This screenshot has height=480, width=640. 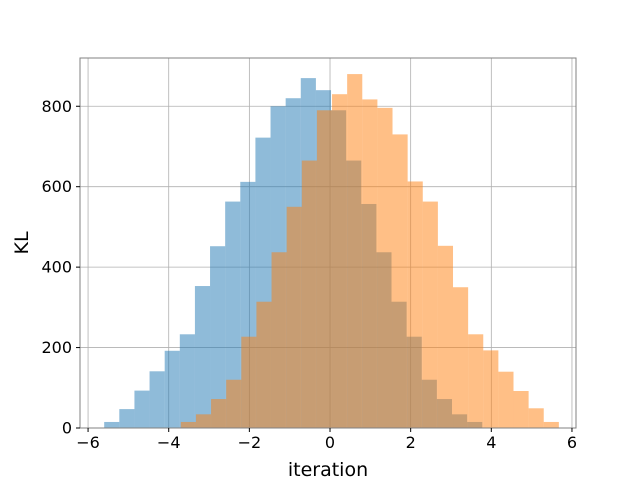 I want to click on y-tick-label: 400, so click(x=56, y=267).